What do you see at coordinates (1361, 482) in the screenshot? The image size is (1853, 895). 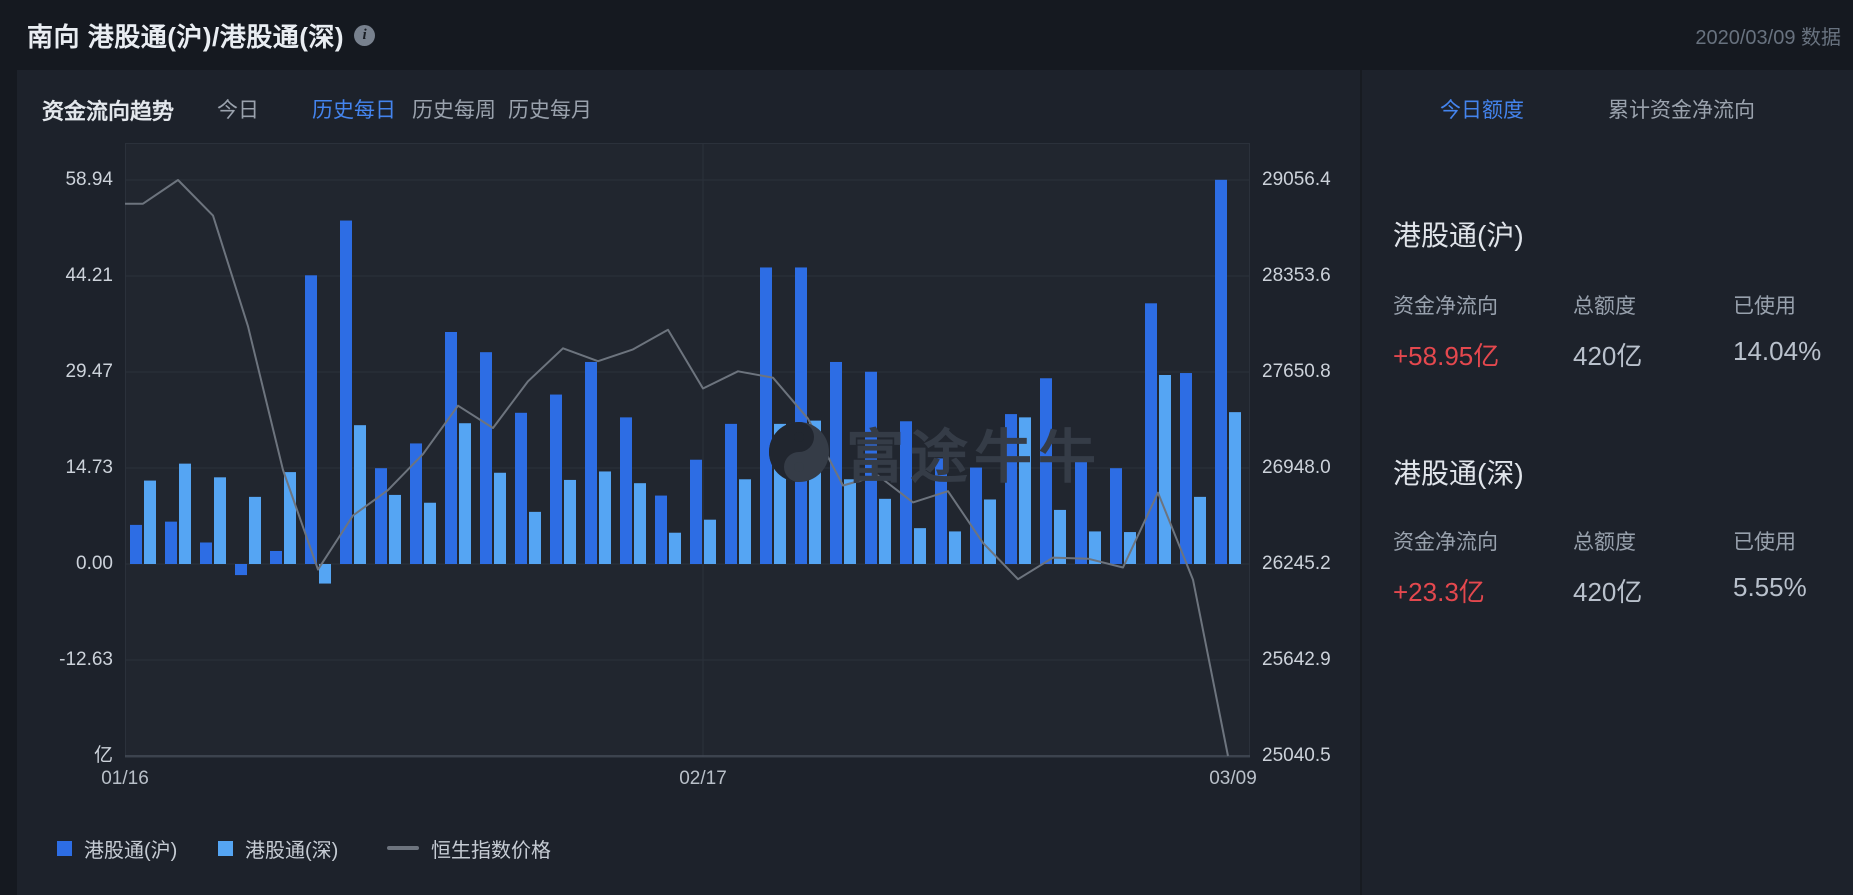 I see `panel-divider` at bounding box center [1361, 482].